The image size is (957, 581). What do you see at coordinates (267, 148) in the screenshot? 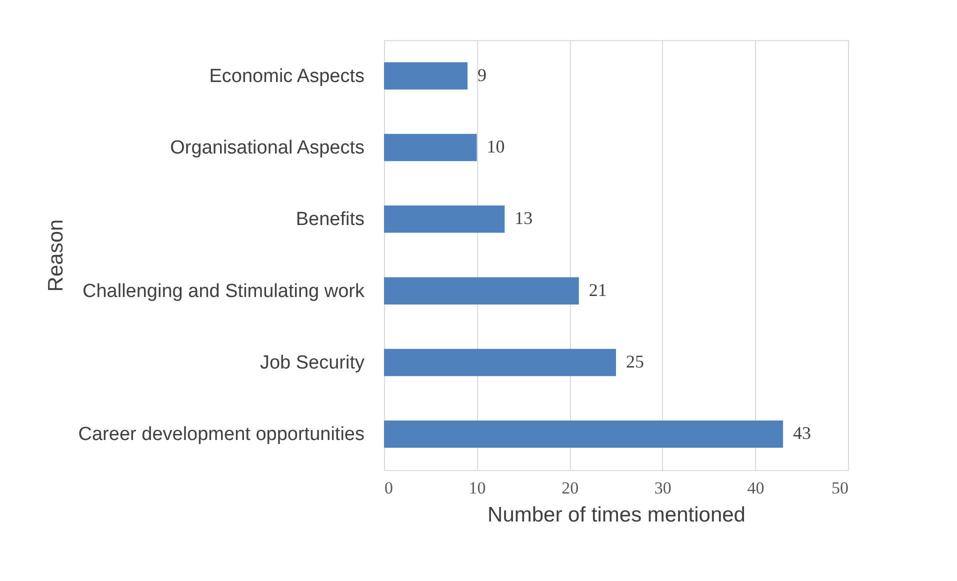
I see `y-tick-label: Organisational Aspects` at bounding box center [267, 148].